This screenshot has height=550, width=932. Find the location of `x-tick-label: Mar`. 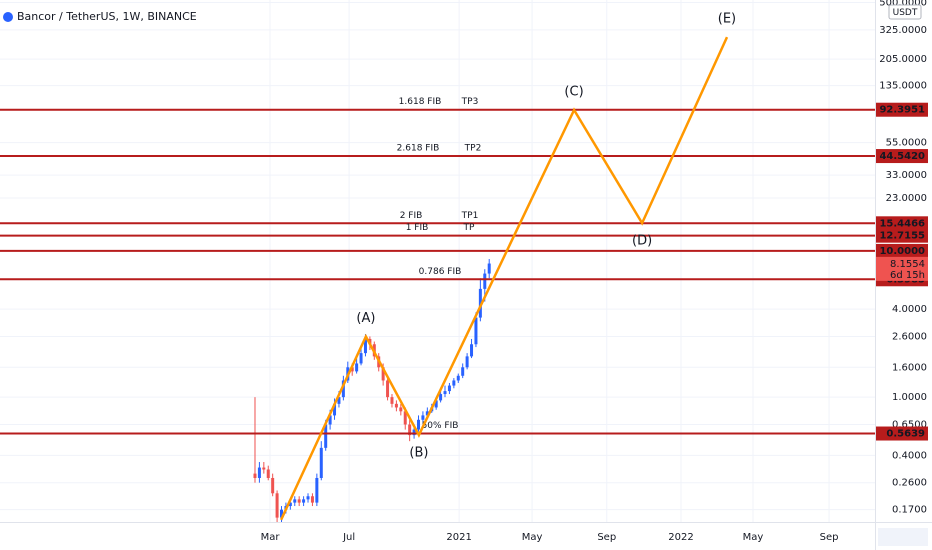

x-tick-label: Mar is located at coordinates (271, 537).